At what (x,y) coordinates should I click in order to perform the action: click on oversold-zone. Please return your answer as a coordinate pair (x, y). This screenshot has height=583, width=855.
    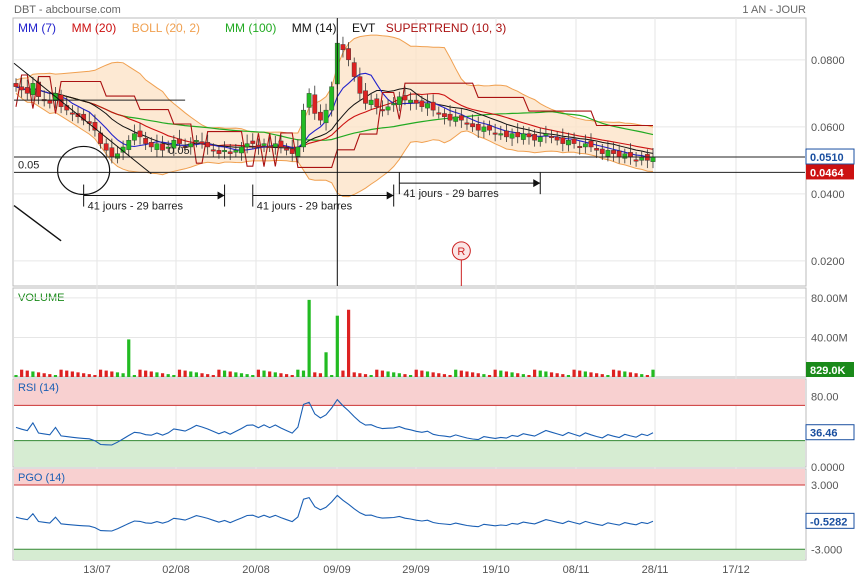
    Looking at the image, I should click on (409, 453).